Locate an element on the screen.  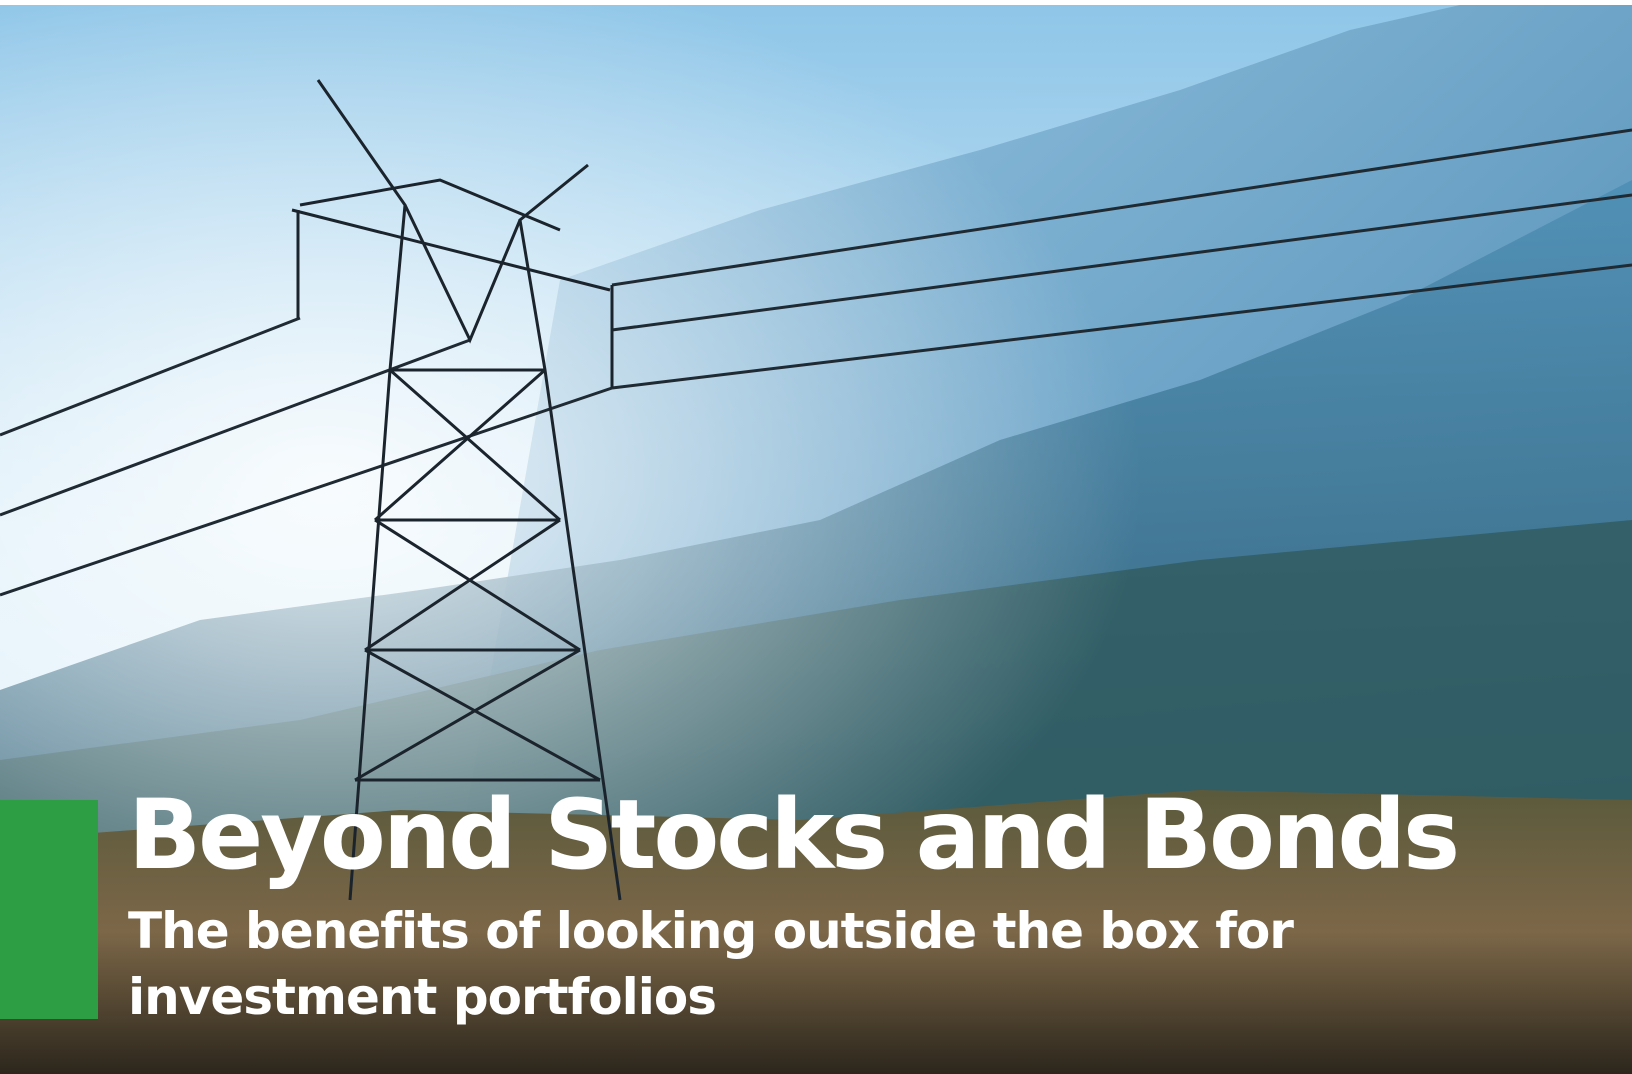
title: Beyond Stocks and Bonds is located at coordinates (792, 835).